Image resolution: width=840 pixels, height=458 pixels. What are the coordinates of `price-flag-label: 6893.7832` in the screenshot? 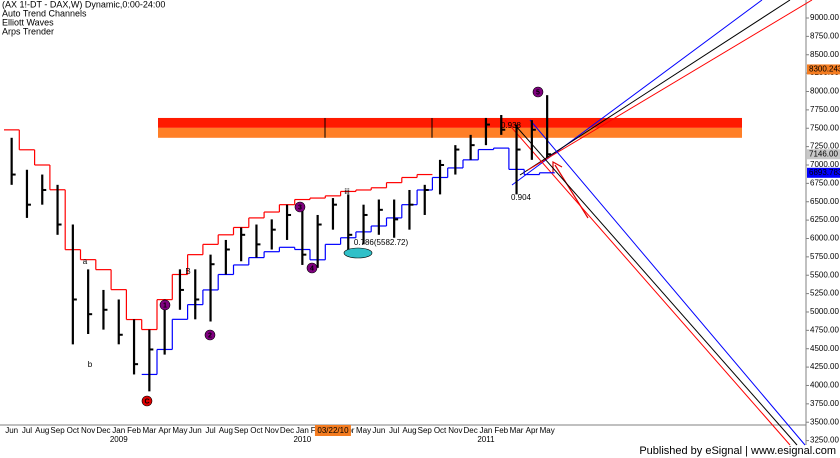 It's located at (824, 172).